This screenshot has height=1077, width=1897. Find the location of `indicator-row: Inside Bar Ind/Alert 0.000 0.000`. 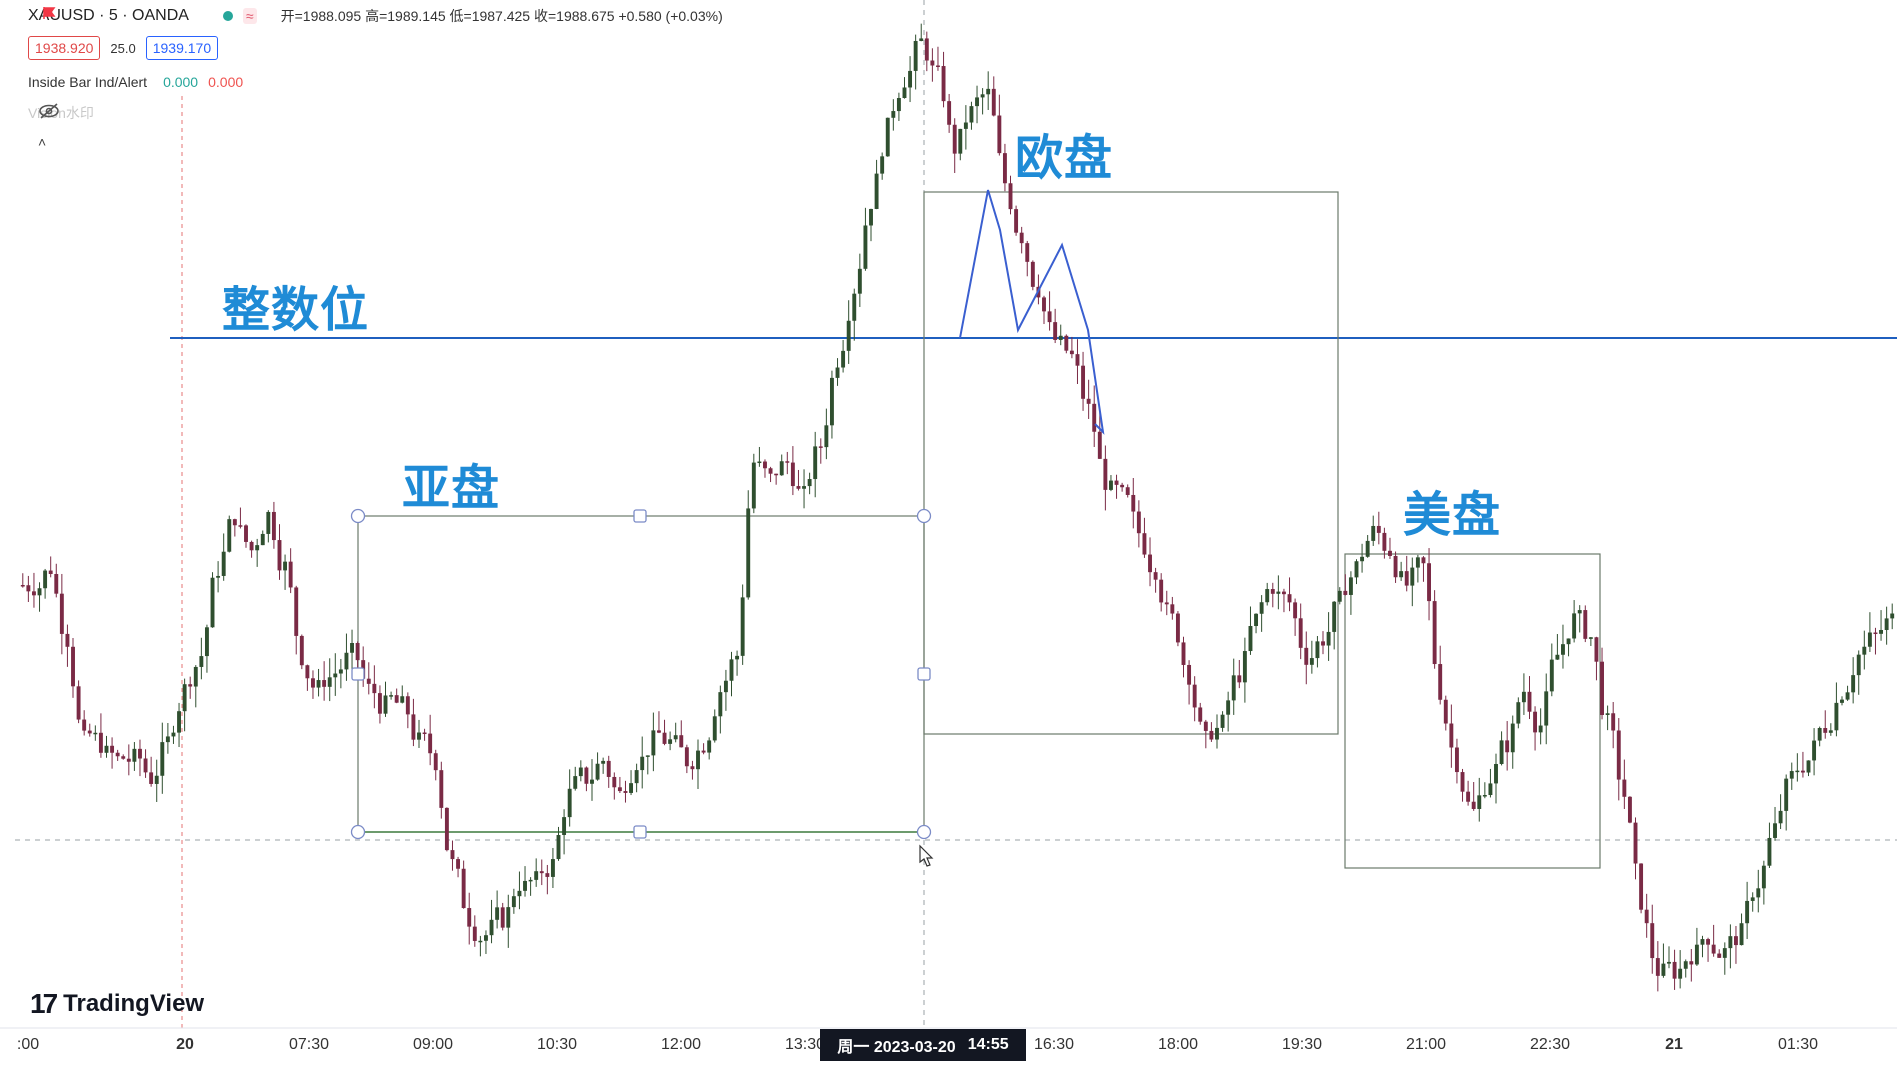

indicator-row: Inside Bar Ind/Alert 0.000 0.000 is located at coordinates (135, 82).